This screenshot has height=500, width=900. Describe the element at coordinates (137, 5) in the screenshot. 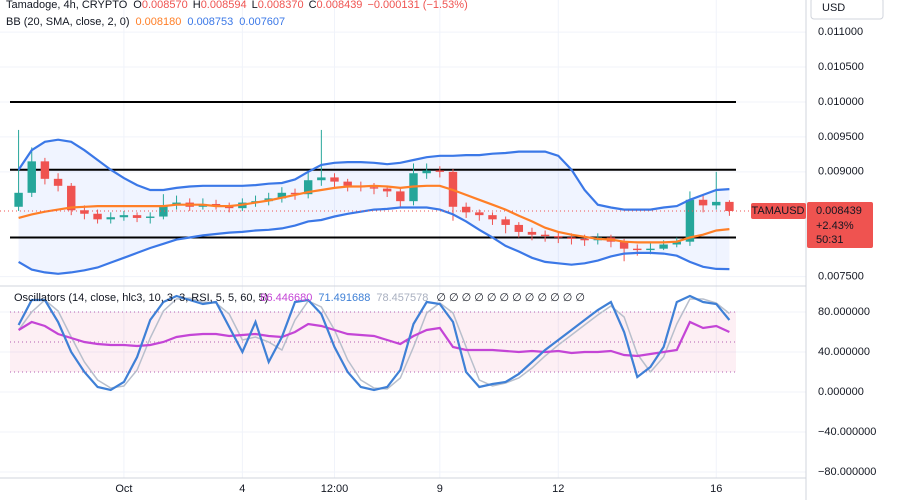

I see `ohlc-label: O` at that location.